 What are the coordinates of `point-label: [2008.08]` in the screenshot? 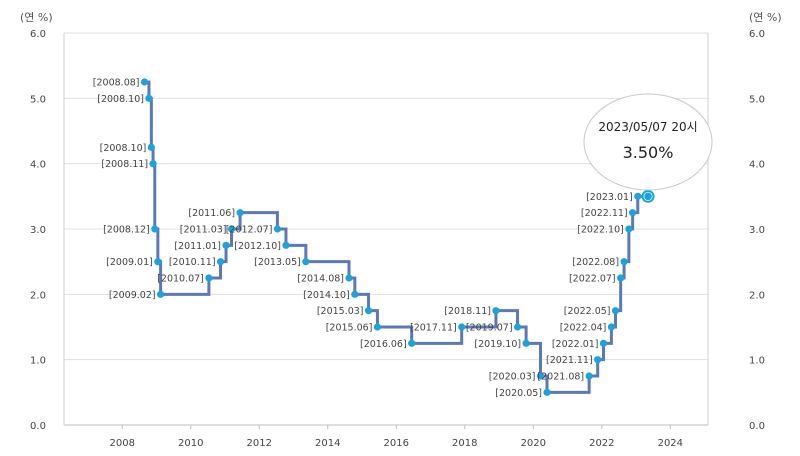 It's located at (116, 83).